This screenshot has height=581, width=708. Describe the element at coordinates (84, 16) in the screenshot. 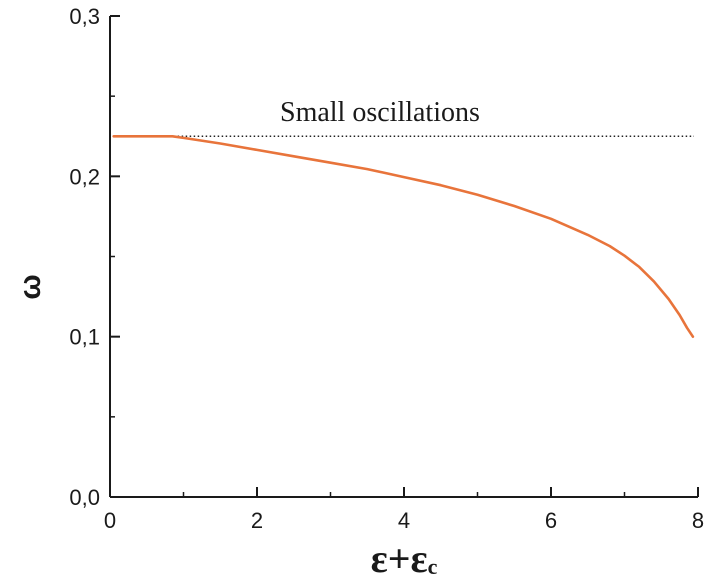

I see `y-tick-label-3: 0,3` at that location.